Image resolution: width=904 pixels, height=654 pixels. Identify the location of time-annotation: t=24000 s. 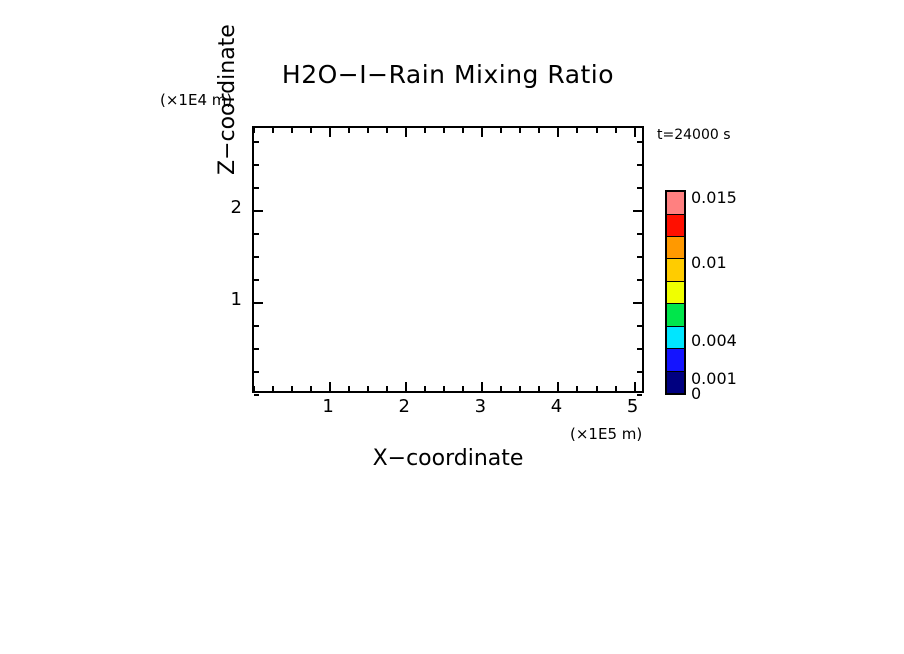
(694, 135).